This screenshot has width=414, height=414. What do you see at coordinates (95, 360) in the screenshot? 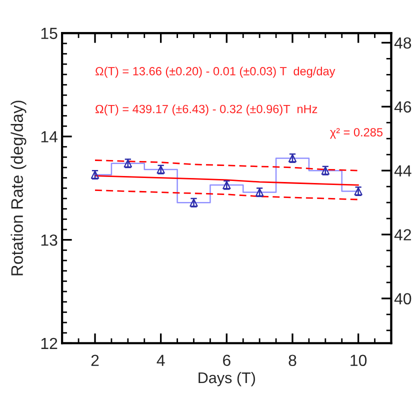
I see `x-tick-label: 2` at bounding box center [95, 360].